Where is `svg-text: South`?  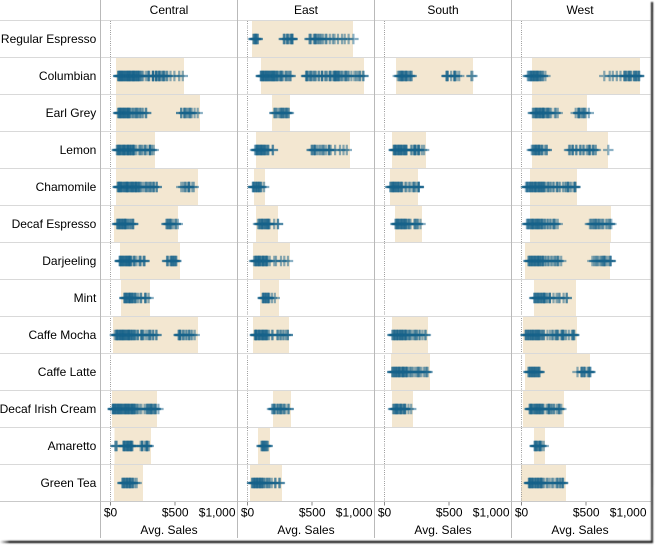 svg-text: South is located at coordinates (442, 10).